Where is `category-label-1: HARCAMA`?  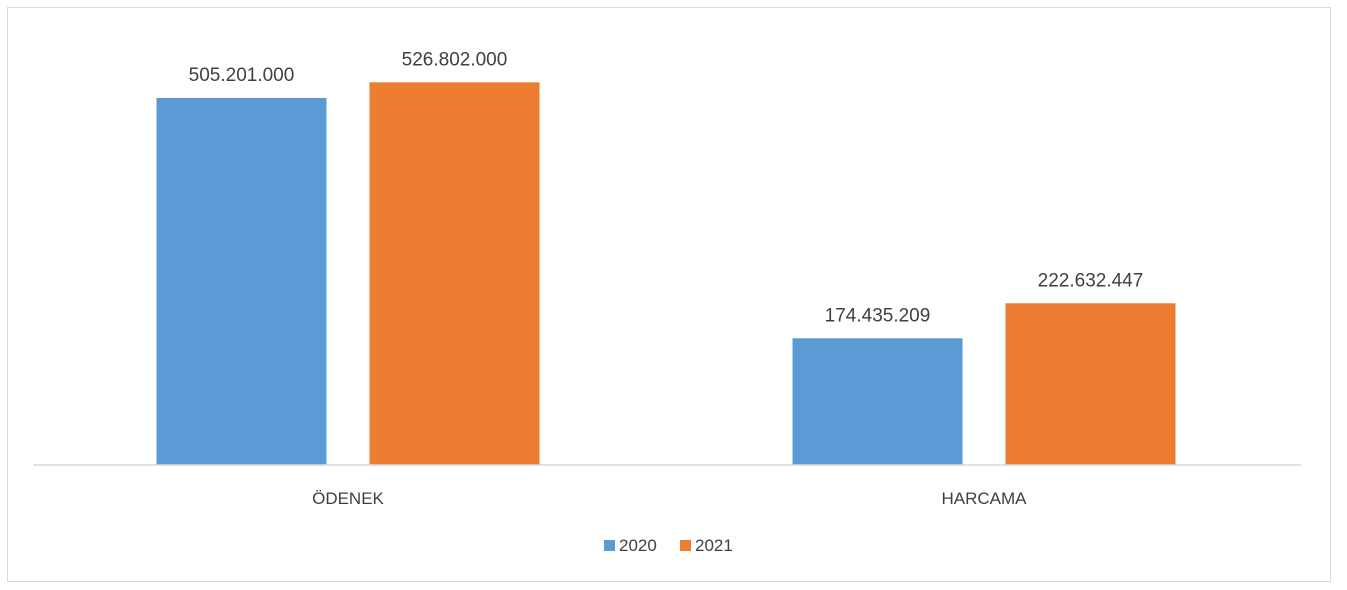
category-label-1: HARCAMA is located at coordinates (984, 498).